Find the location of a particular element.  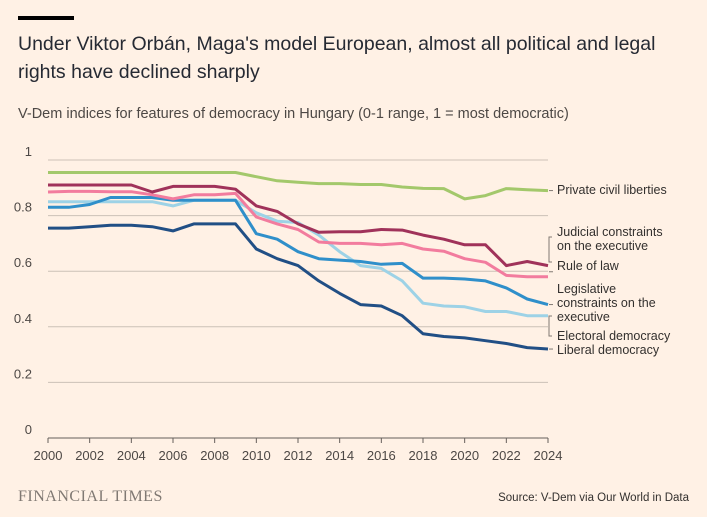

series-label: on the executive is located at coordinates (602, 246).